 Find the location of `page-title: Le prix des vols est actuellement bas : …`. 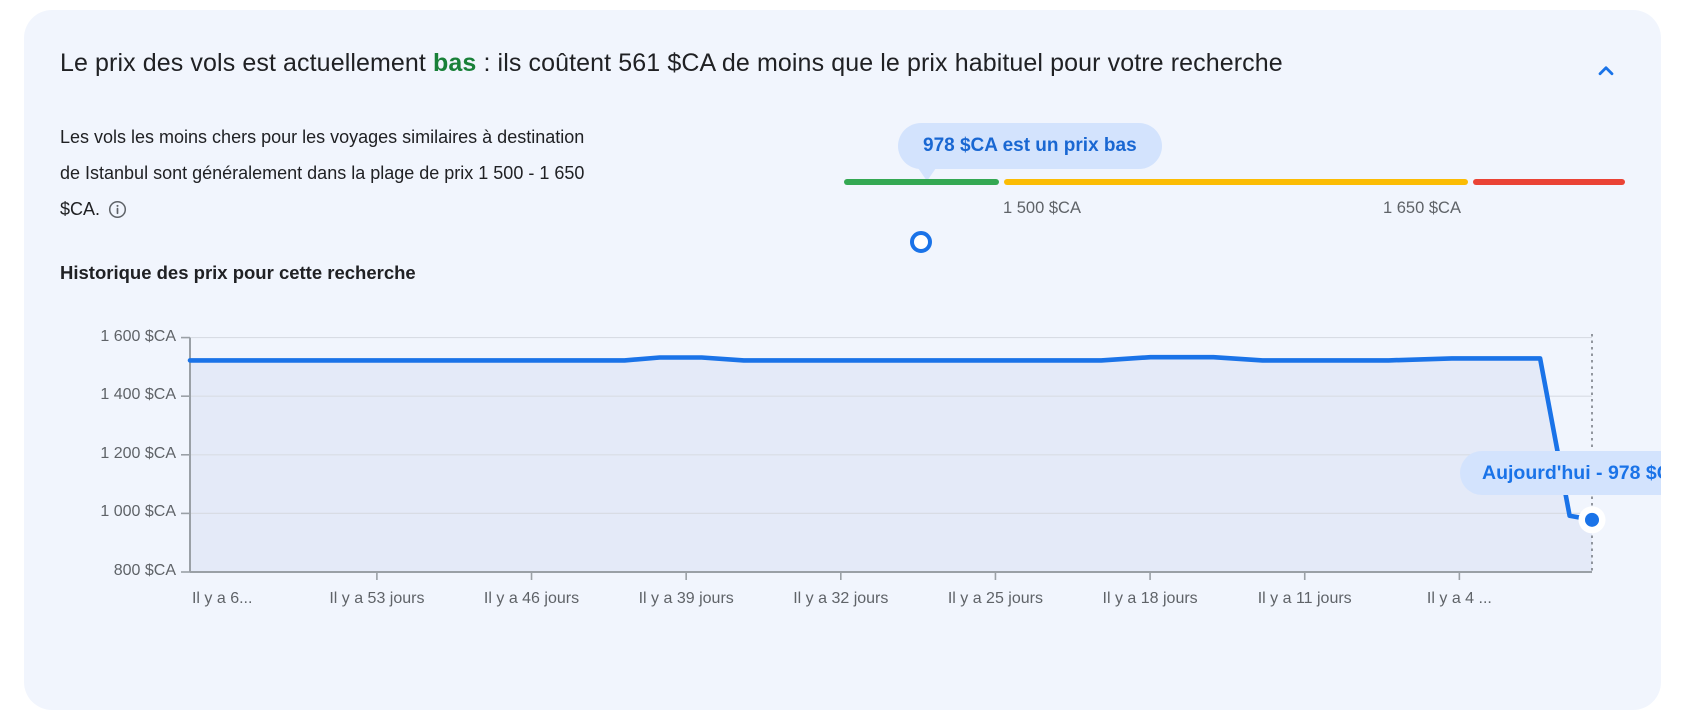

page-title: Le prix des vols est actuellement bas : … is located at coordinates (725, 63).